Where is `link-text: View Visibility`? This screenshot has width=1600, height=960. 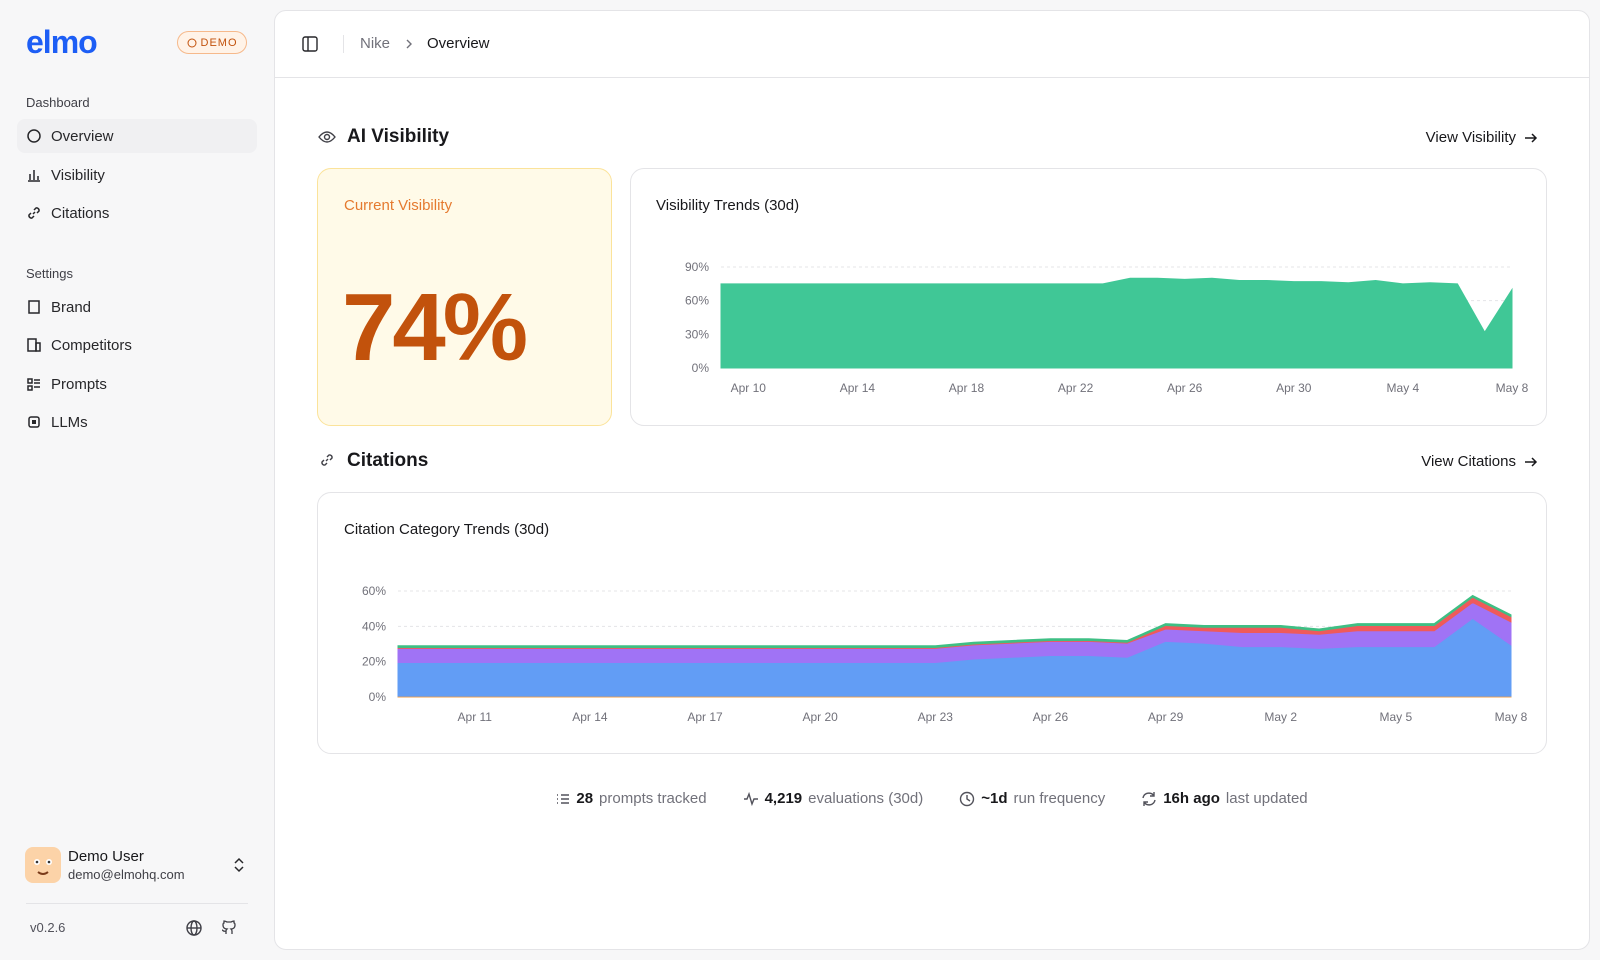 link-text: View Visibility is located at coordinates (1470, 137).